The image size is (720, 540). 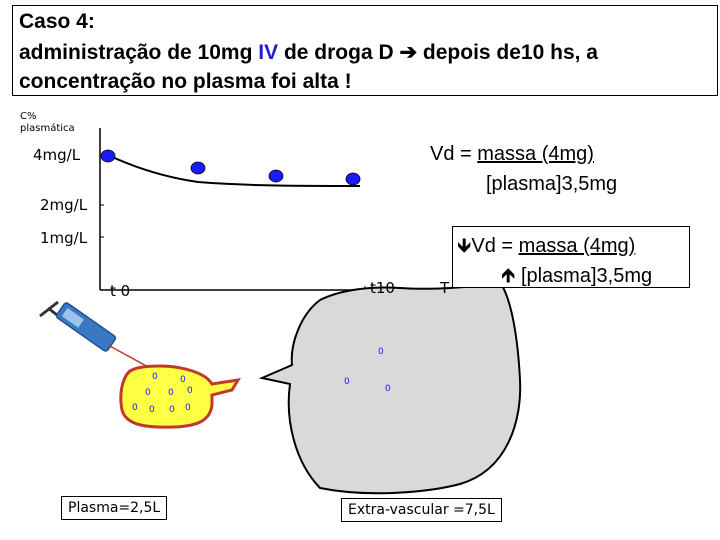 I want to click on vd-formula-box-2: 🡻Vd = massa (4mg) 🡹 [plasma]3,5mg, so click(x=571, y=257).